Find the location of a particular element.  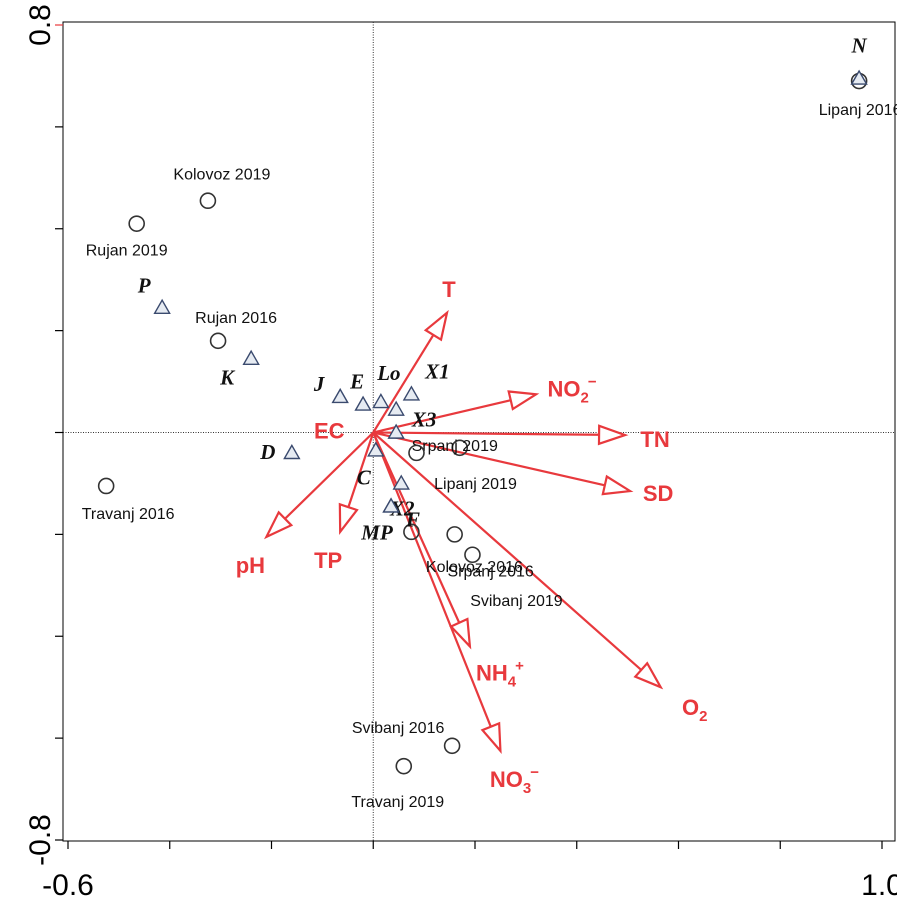

env-label-tn: TN is located at coordinates (654, 439).